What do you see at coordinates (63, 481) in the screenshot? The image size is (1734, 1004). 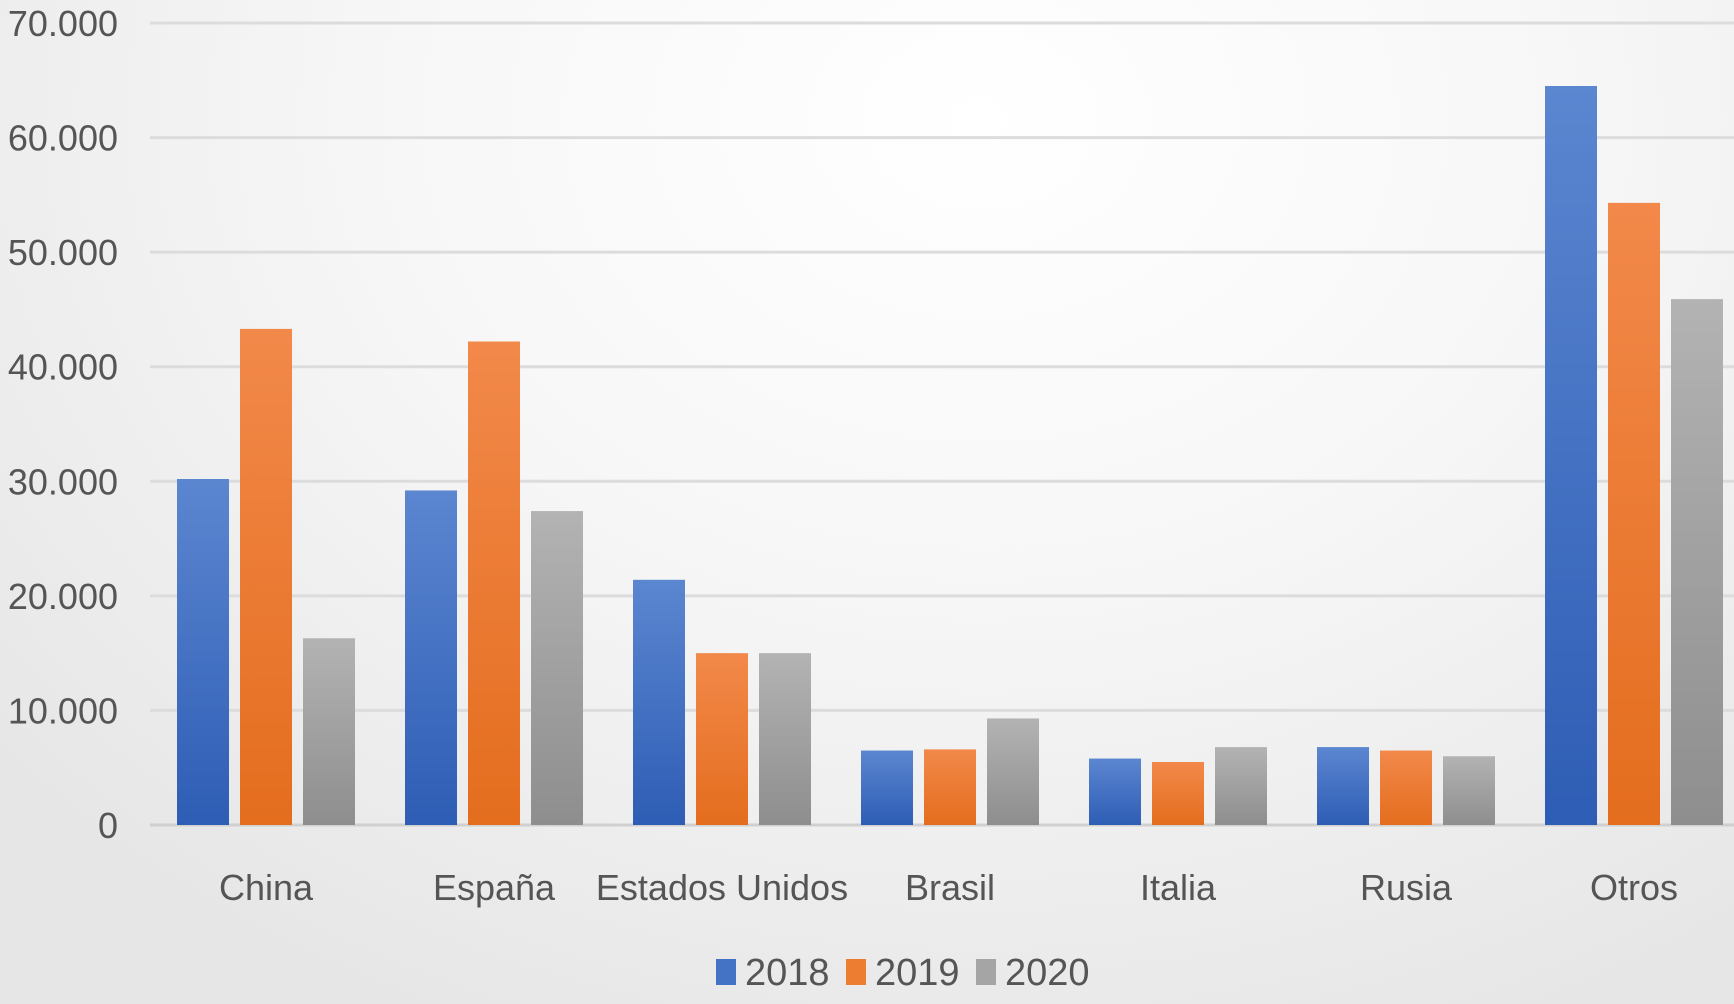 I see `y-tick-label: 30.000` at bounding box center [63, 481].